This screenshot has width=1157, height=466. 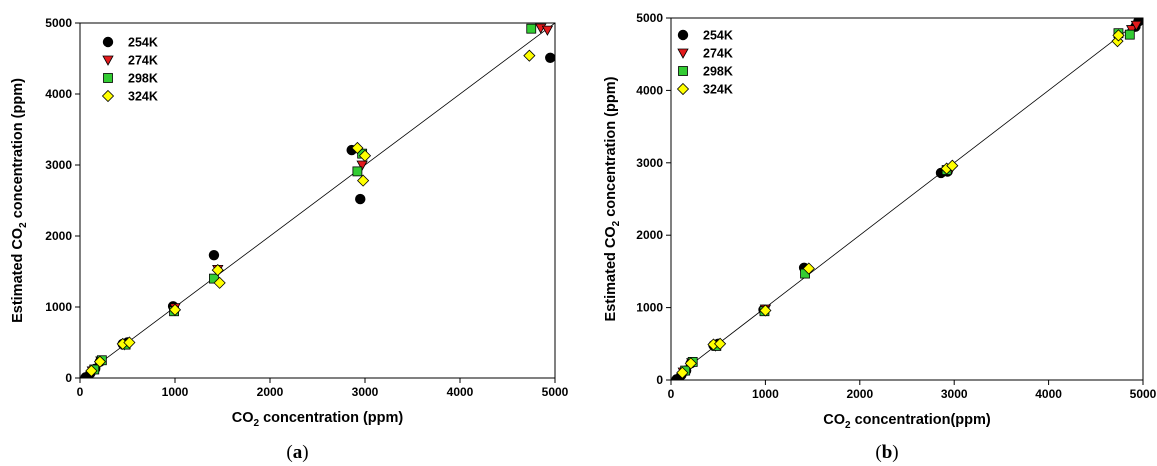 What do you see at coordinates (886, 452) in the screenshot?
I see `panel-label: (b)` at bounding box center [886, 452].